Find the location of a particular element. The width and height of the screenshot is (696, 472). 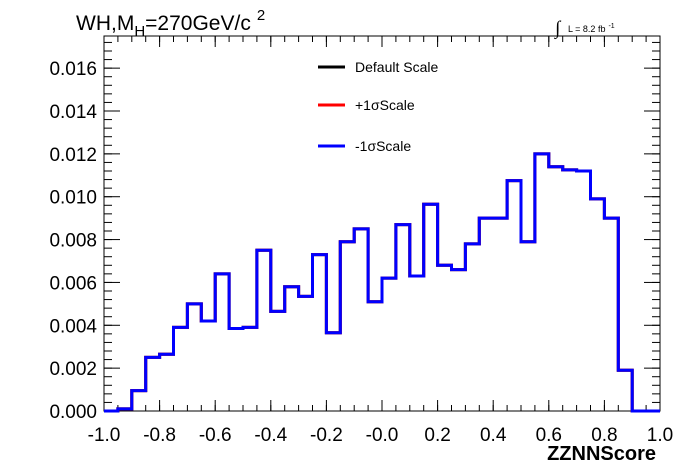

x-tick-label: -0.2 is located at coordinates (326, 435).